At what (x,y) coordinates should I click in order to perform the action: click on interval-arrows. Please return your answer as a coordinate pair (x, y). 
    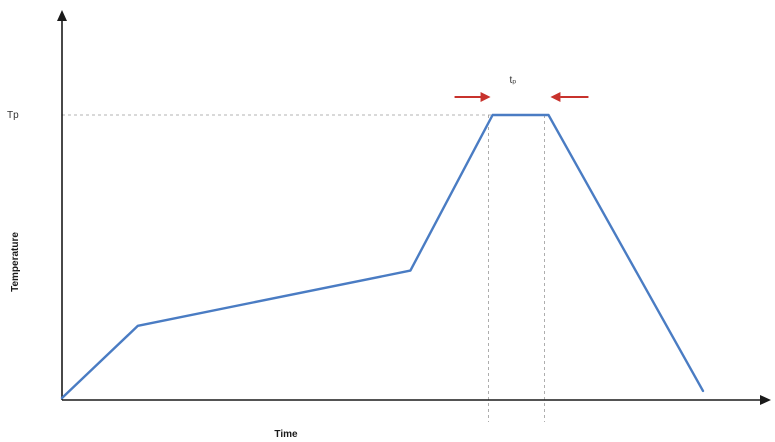
    Looking at the image, I should click on (521, 97).